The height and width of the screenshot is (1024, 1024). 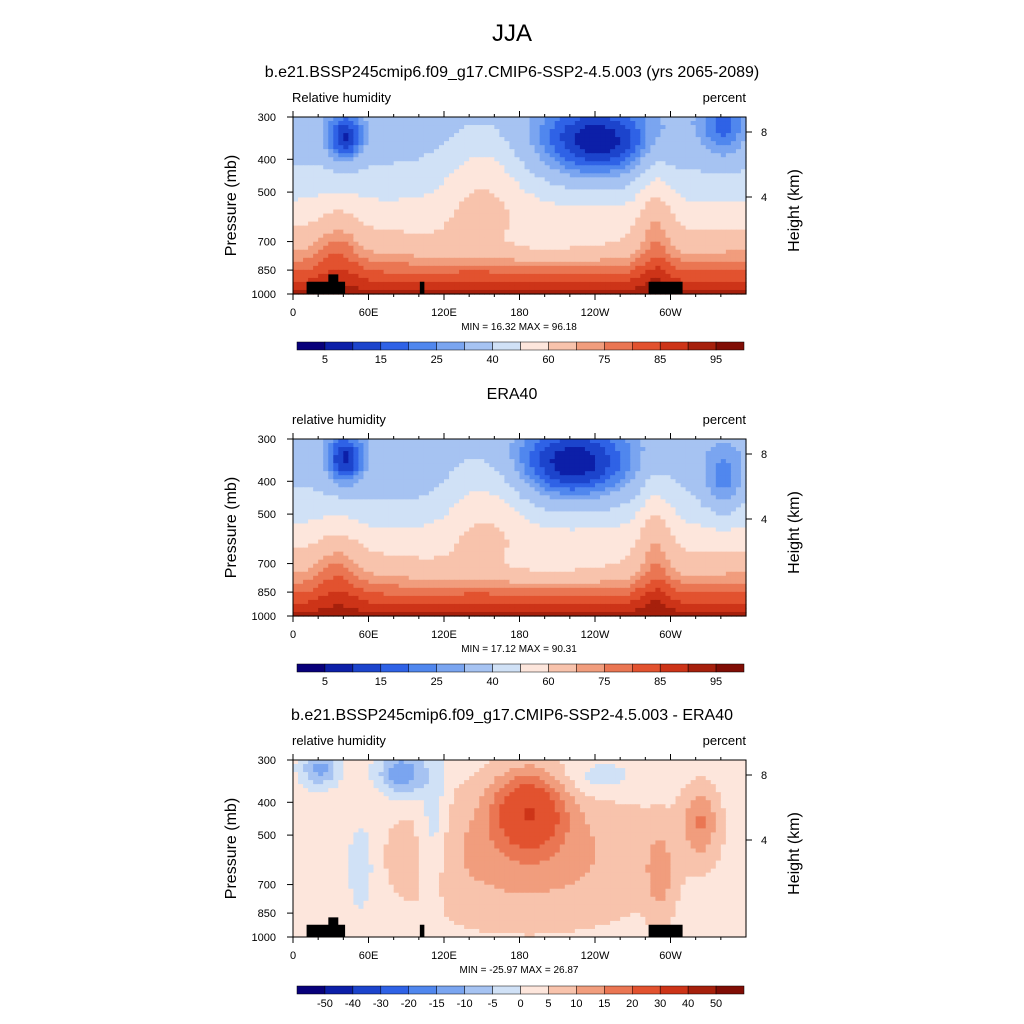 What do you see at coordinates (267, 118) in the screenshot?
I see `y-tick-label: 300` at bounding box center [267, 118].